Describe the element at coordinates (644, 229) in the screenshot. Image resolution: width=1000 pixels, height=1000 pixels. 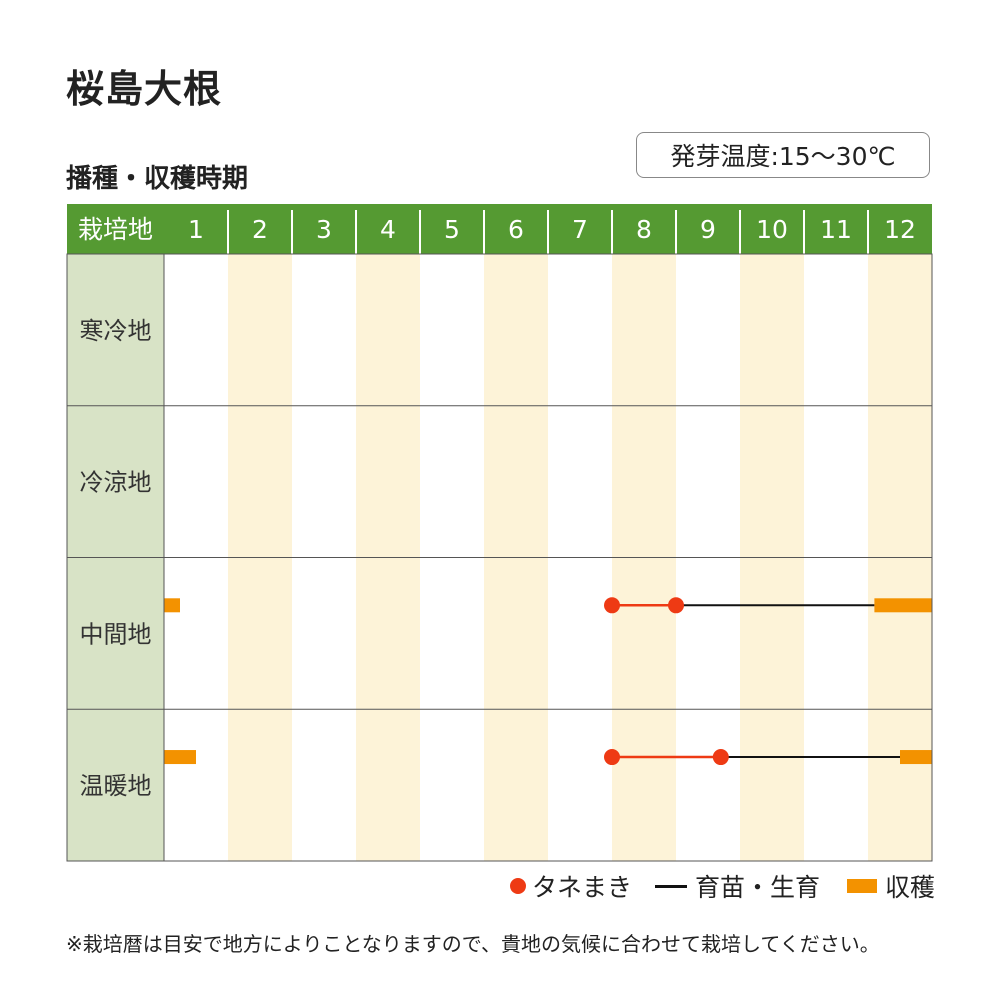
I see `month-tick-label: 8` at that location.